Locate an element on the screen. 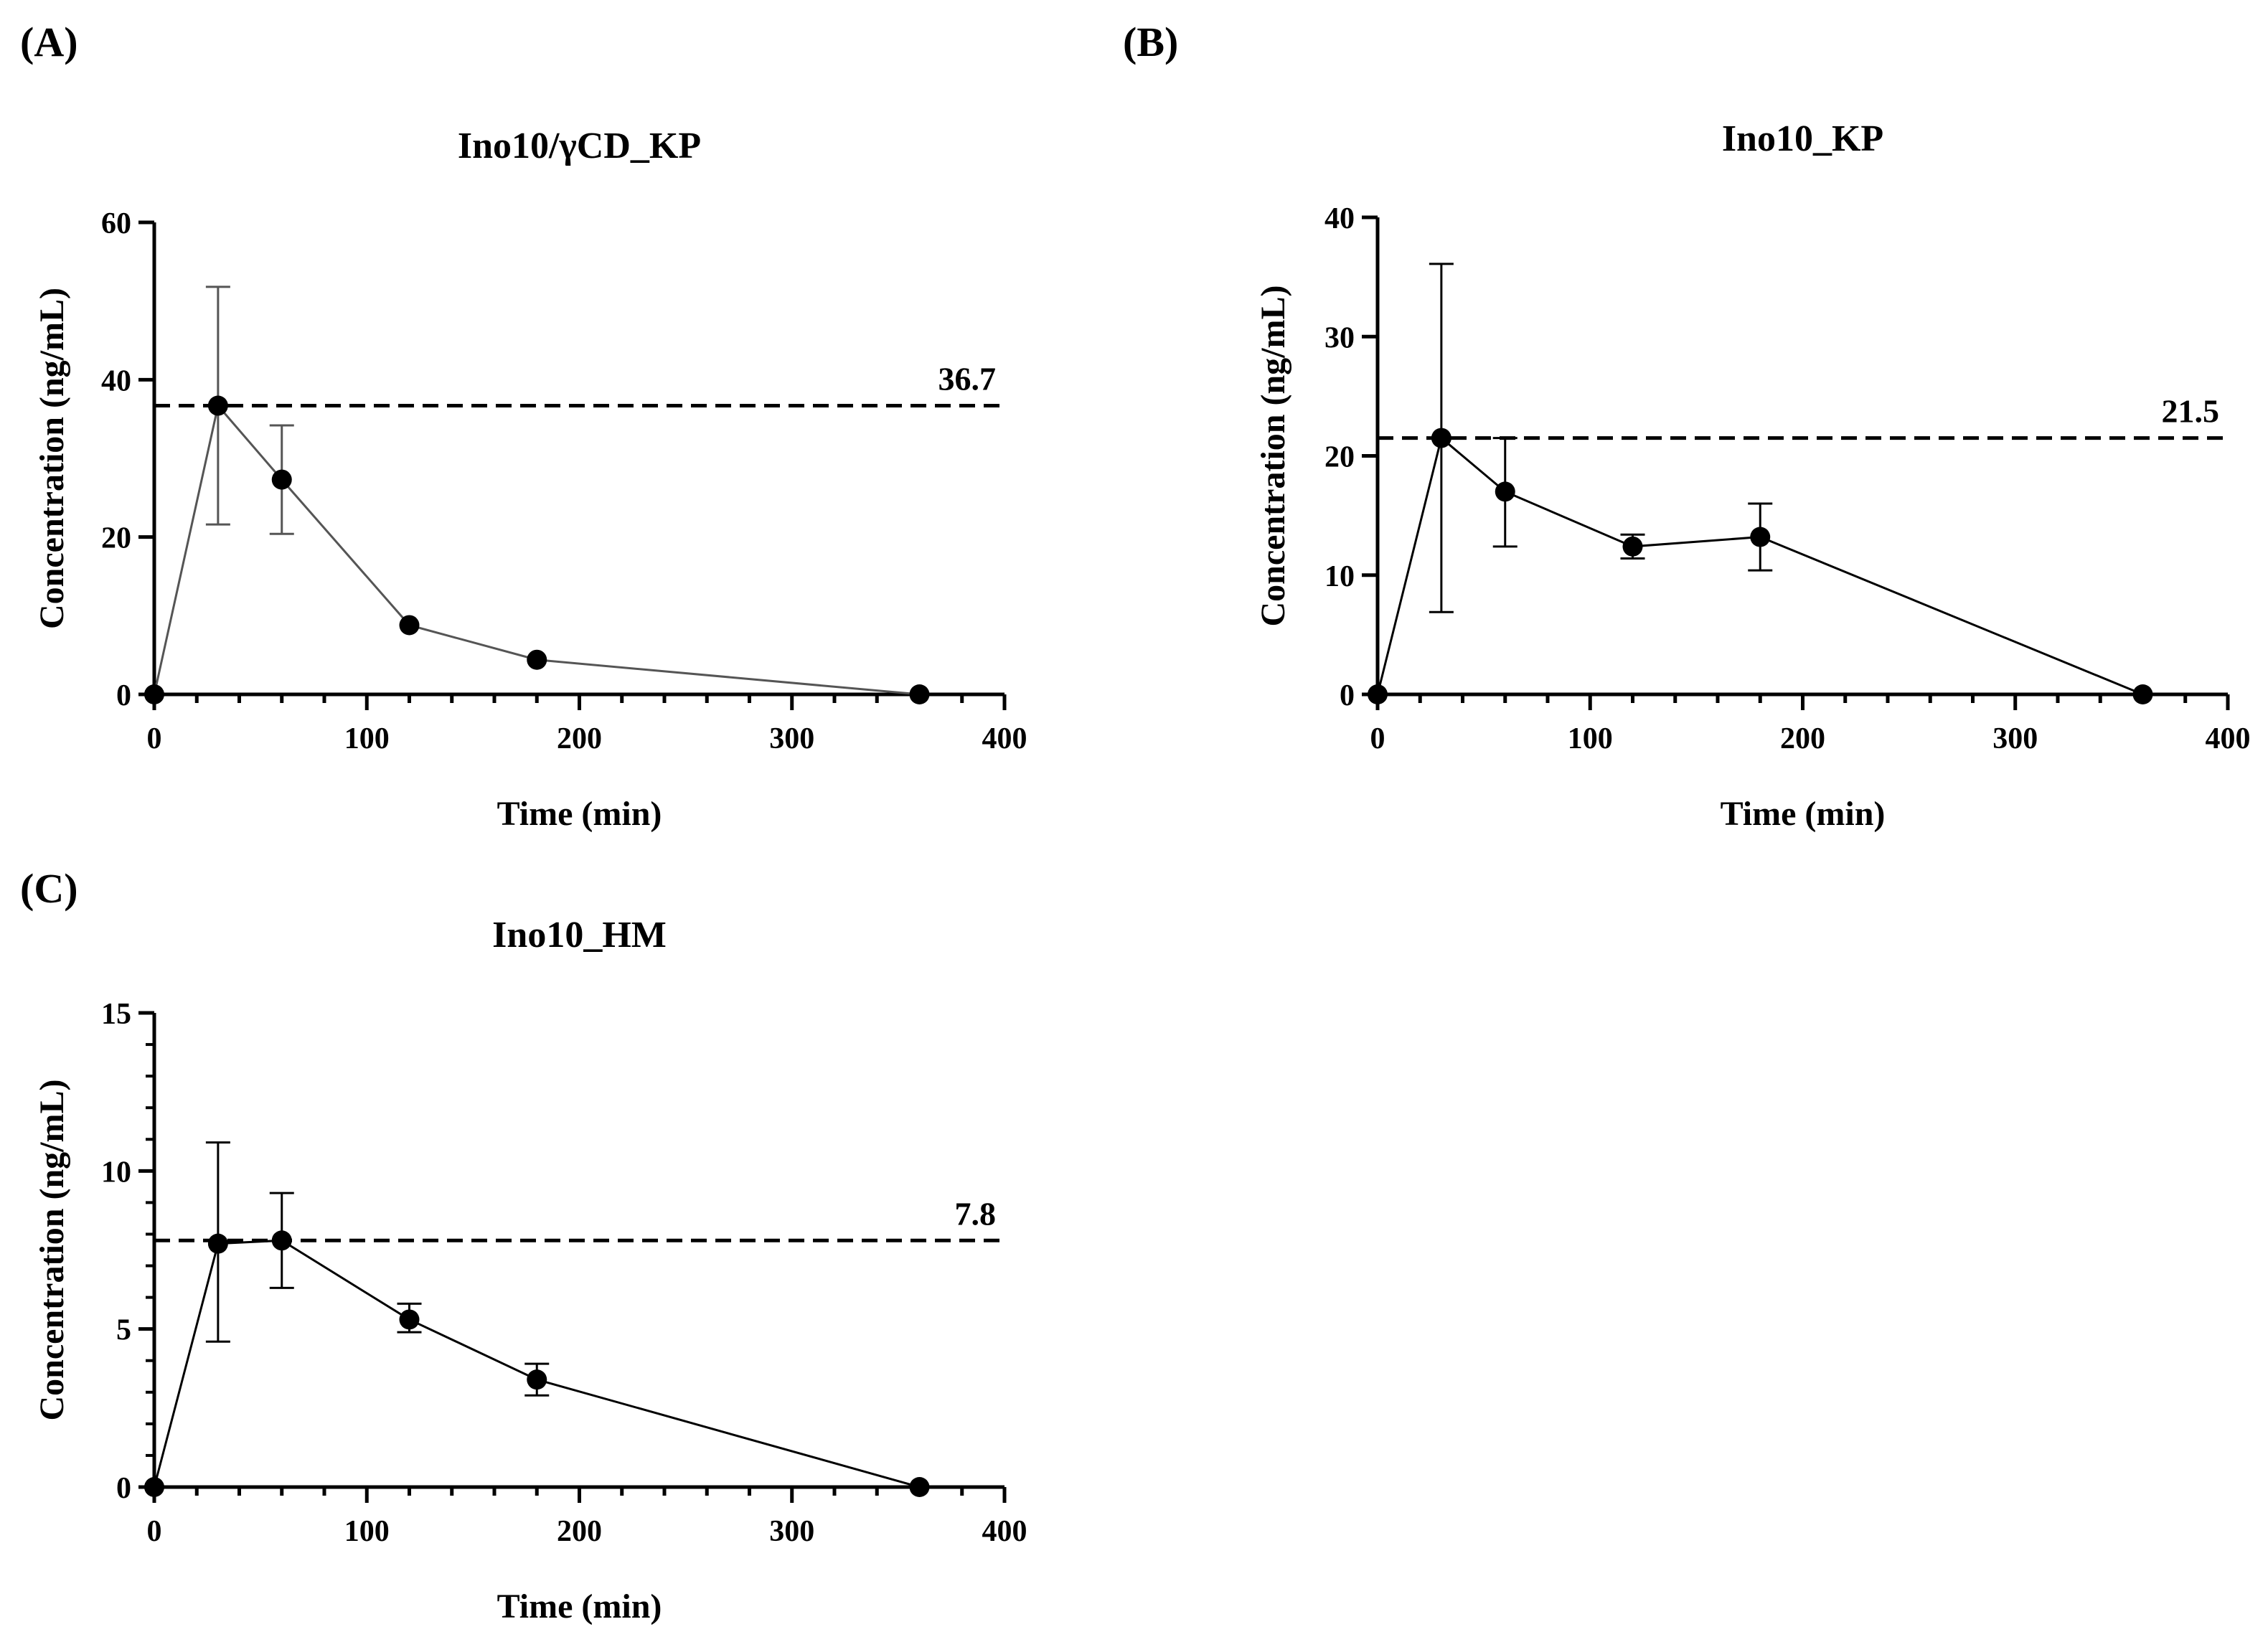  cmax-label: 21.5 is located at coordinates (2191, 411).